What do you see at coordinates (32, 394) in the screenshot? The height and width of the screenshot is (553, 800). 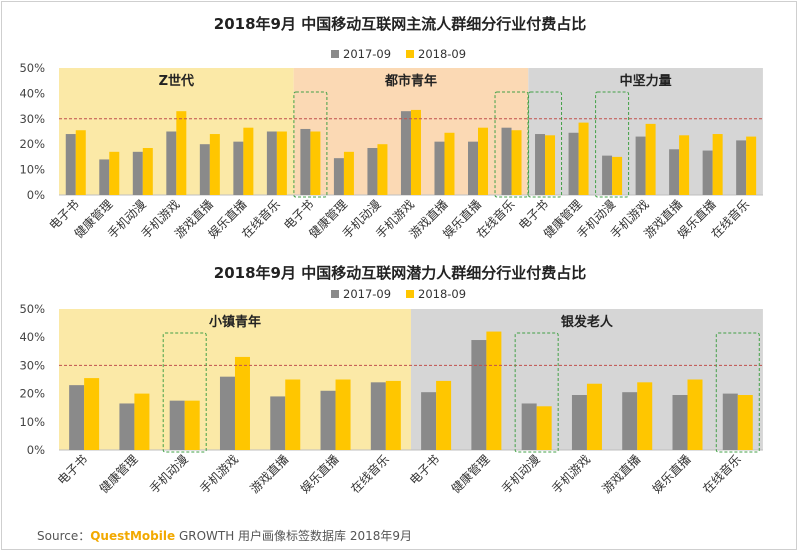 I see `y-tick-label: 20%` at bounding box center [32, 394].